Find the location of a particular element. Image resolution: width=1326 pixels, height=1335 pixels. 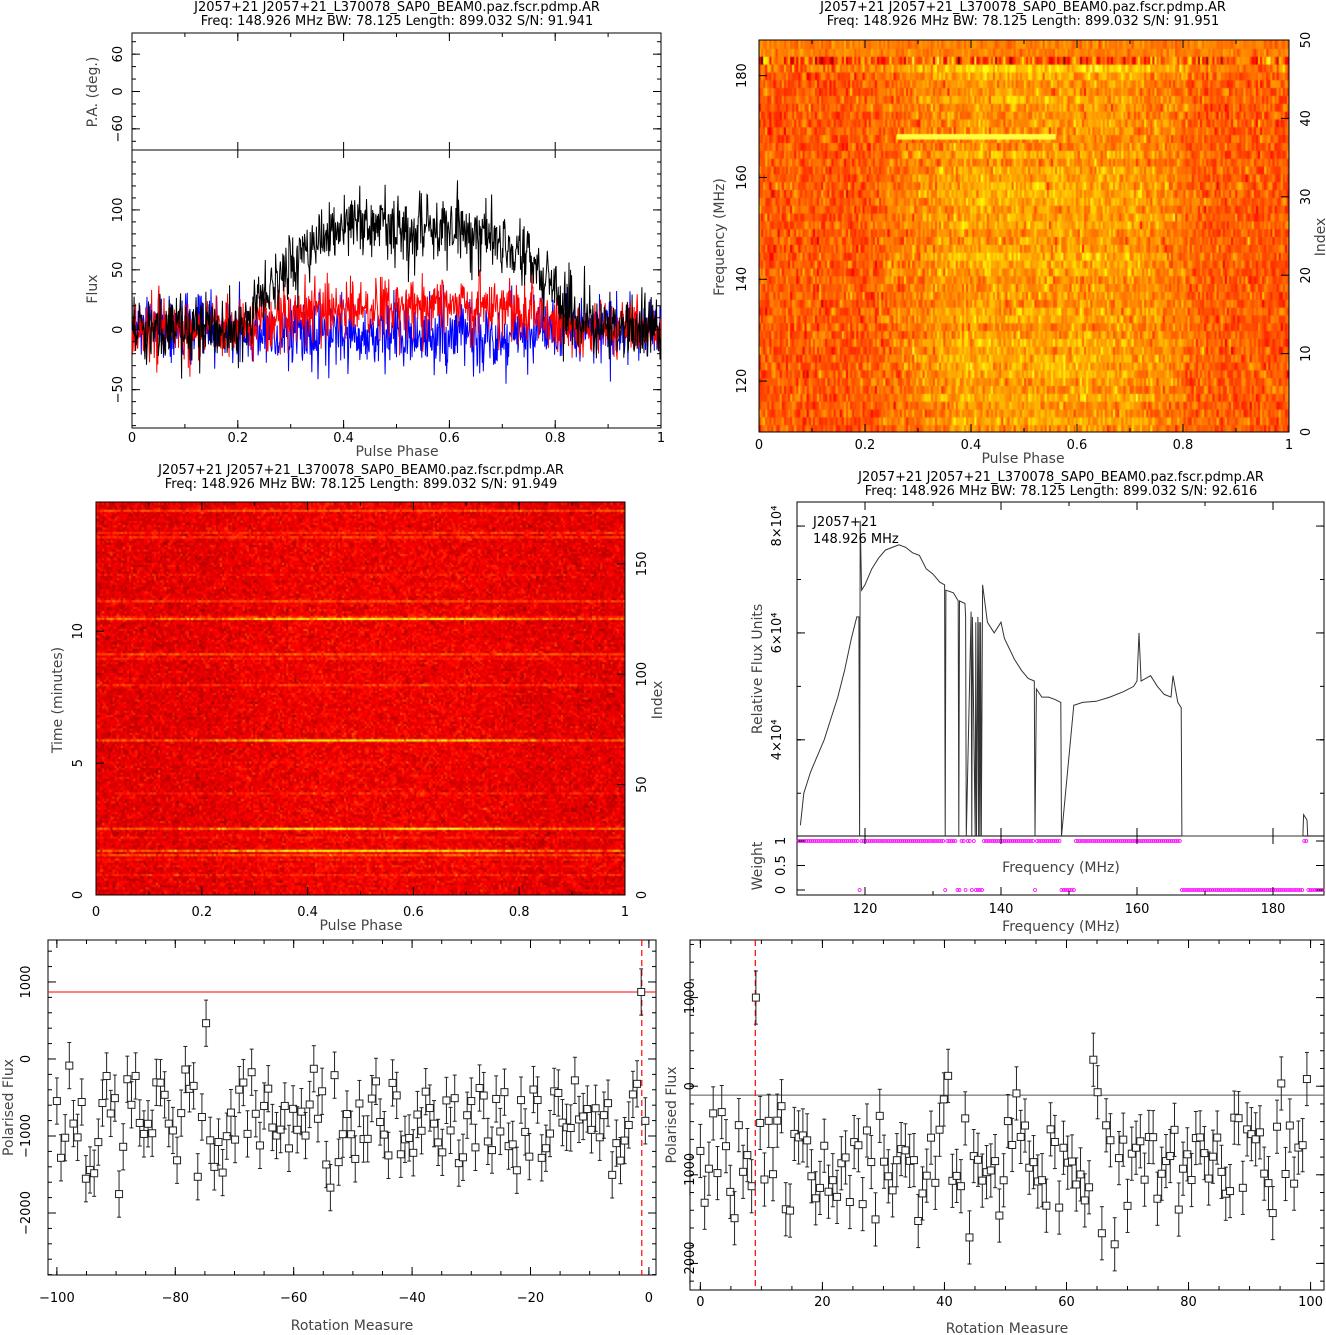

x-tick-label: 20 is located at coordinates (822, 1302).